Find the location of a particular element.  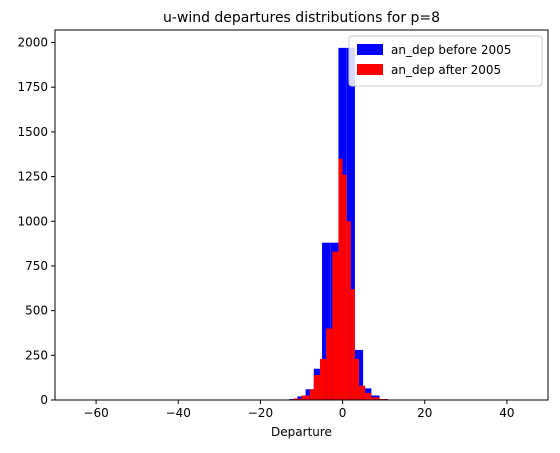

legend-swatch-before is located at coordinates (370, 49).